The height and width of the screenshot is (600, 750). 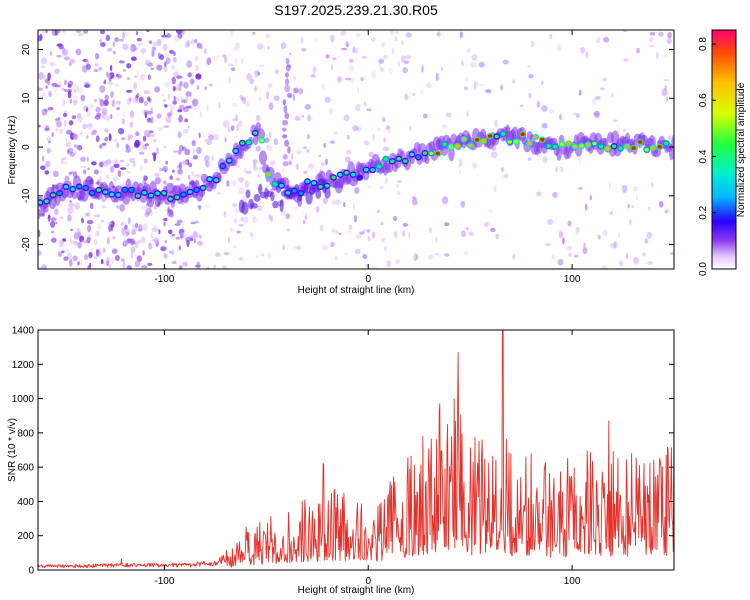 What do you see at coordinates (724, 149) in the screenshot?
I see `colorbar-gradient` at bounding box center [724, 149].